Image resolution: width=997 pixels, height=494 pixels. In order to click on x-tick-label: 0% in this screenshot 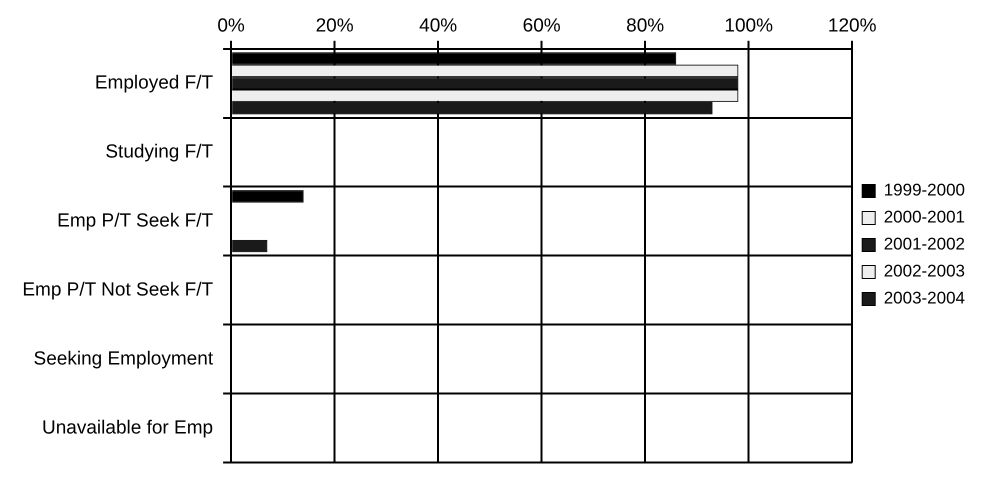, I will do `click(231, 26)`.